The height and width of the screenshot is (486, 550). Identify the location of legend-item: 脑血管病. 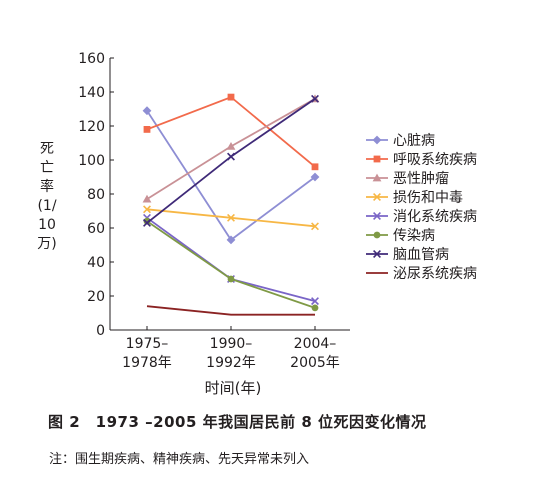
(407, 255).